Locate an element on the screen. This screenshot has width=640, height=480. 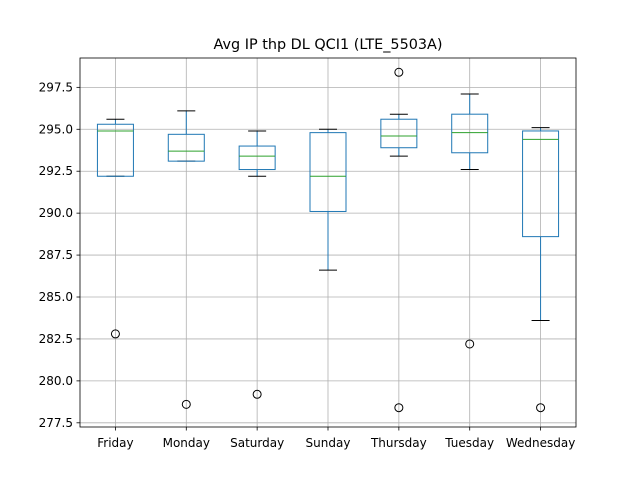
chart-title: Avg IP thp DL QCI1 (LTE_5503A) is located at coordinates (327, 45).